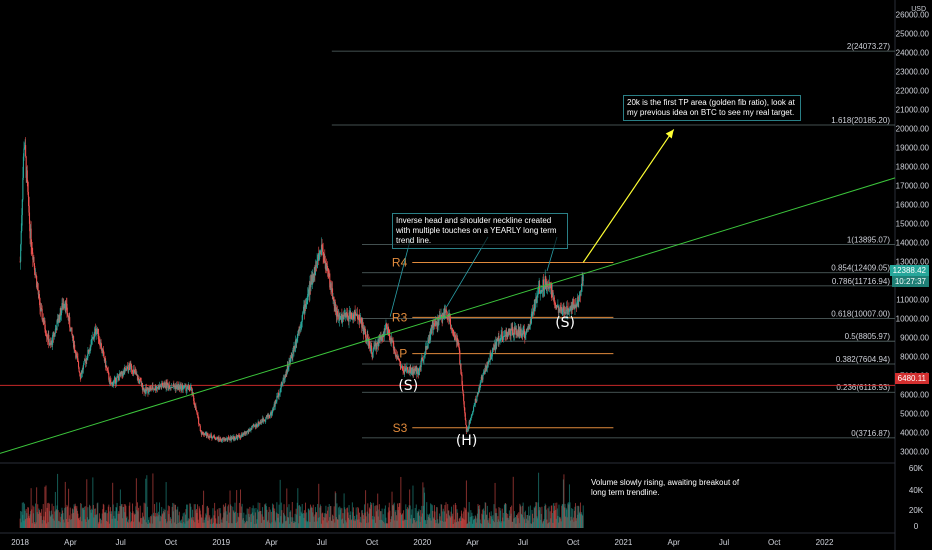 The width and height of the screenshot is (932, 550). What do you see at coordinates (870, 433) in the screenshot?
I see `fib-level-label: 0(3716.87)` at bounding box center [870, 433].